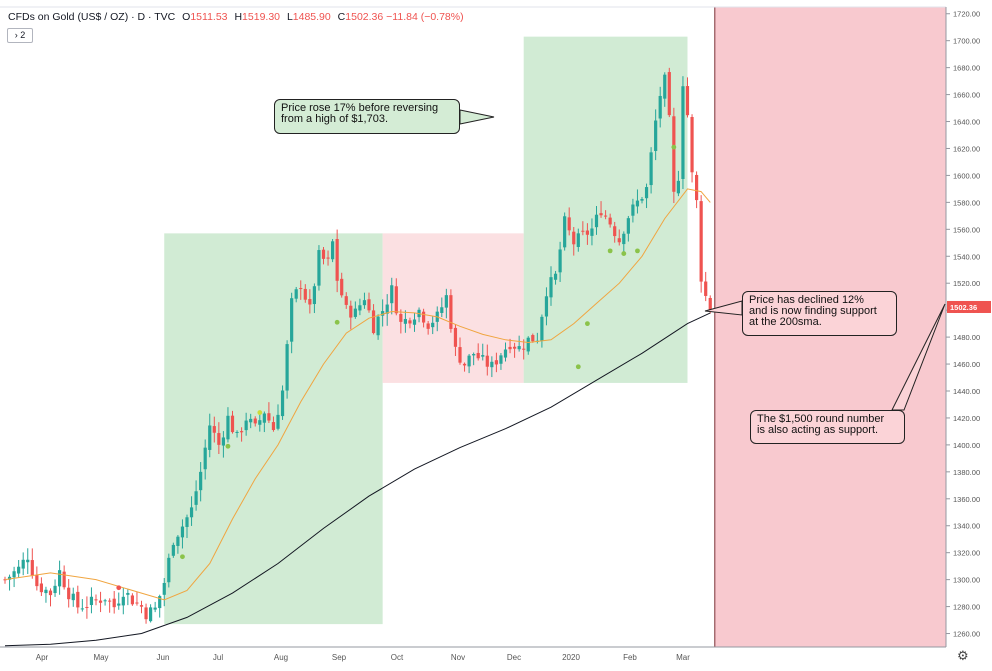 Image resolution: width=992 pixels, height=671 pixels. What do you see at coordinates (339, 657) in the screenshot?
I see `x-tick-label: Sep` at bounding box center [339, 657].